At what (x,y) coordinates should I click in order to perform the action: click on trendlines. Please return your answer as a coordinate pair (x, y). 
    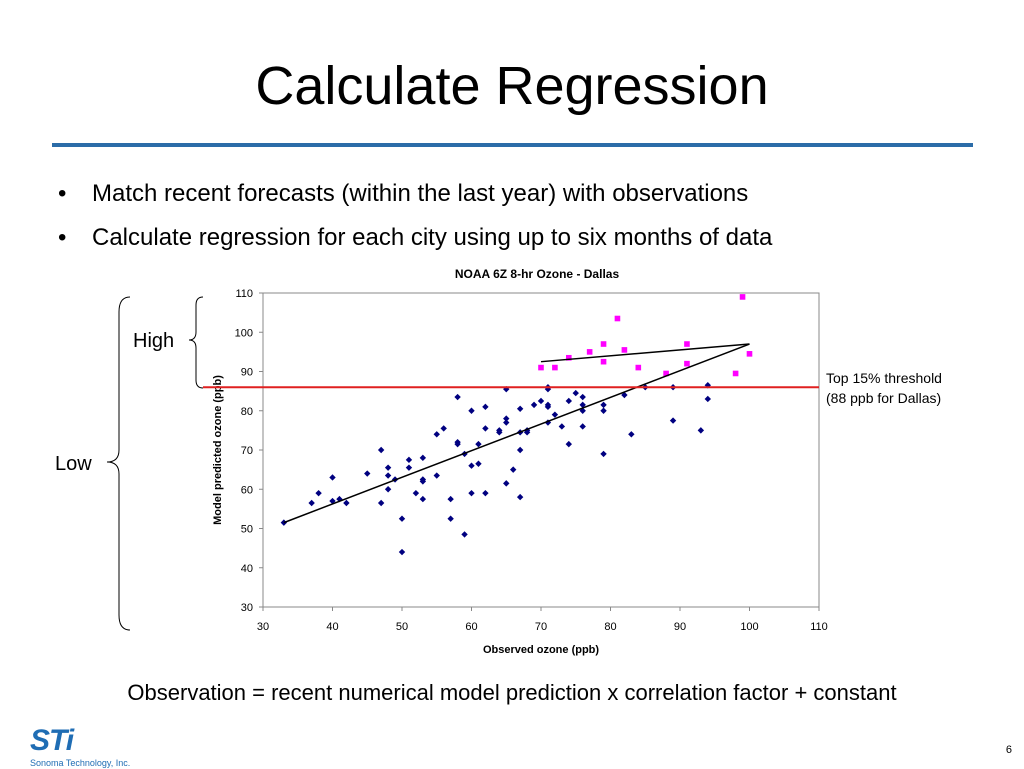
    Looking at the image, I should click on (516, 433).